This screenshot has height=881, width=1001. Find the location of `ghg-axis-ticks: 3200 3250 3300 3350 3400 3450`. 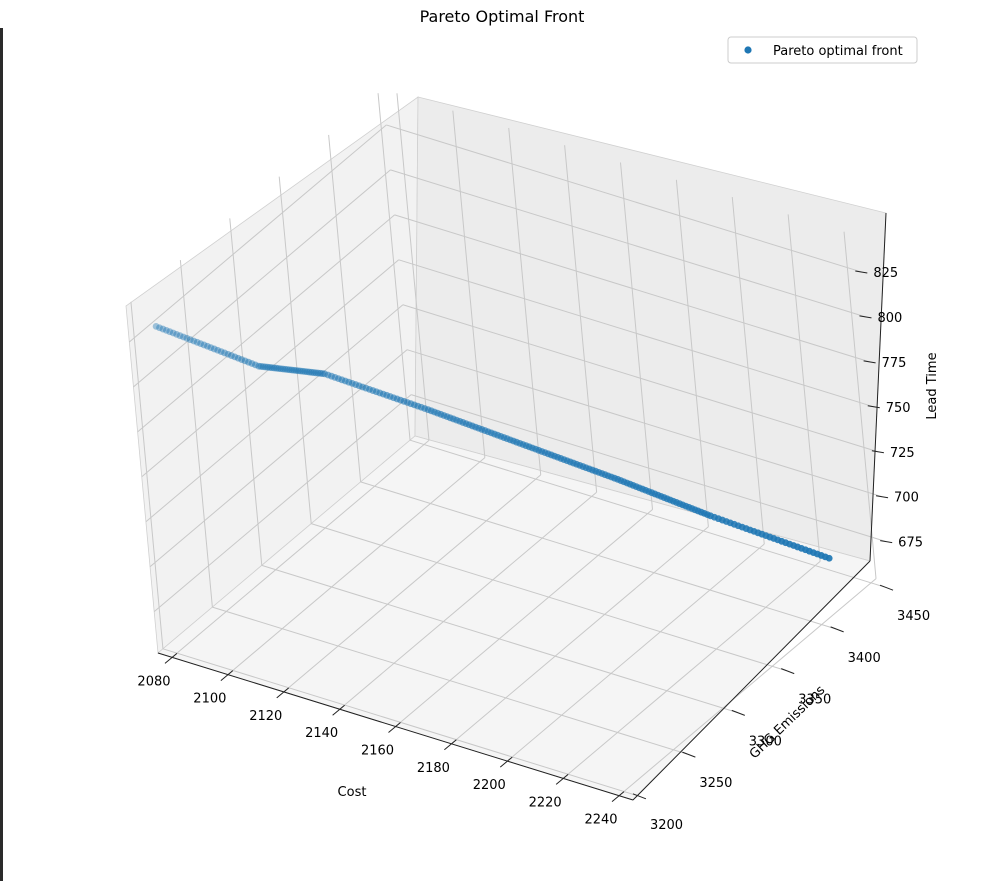

ghg-axis-ticks: 3200 3250 3300 3350 3400 3450 is located at coordinates (781, 708).